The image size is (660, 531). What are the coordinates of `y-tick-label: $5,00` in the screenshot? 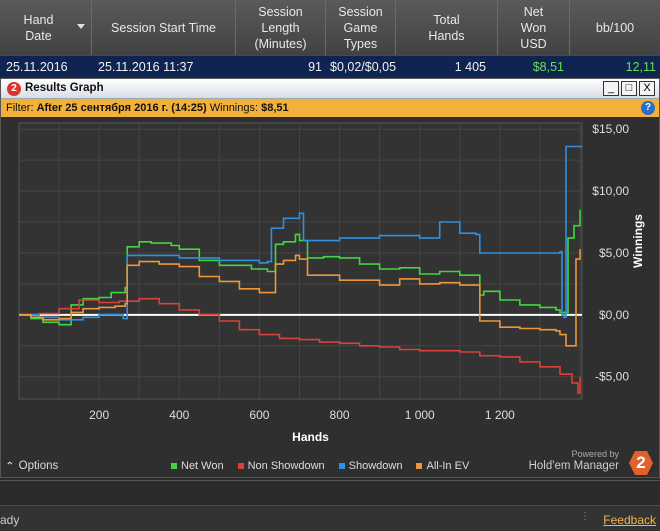 It's located at (614, 253).